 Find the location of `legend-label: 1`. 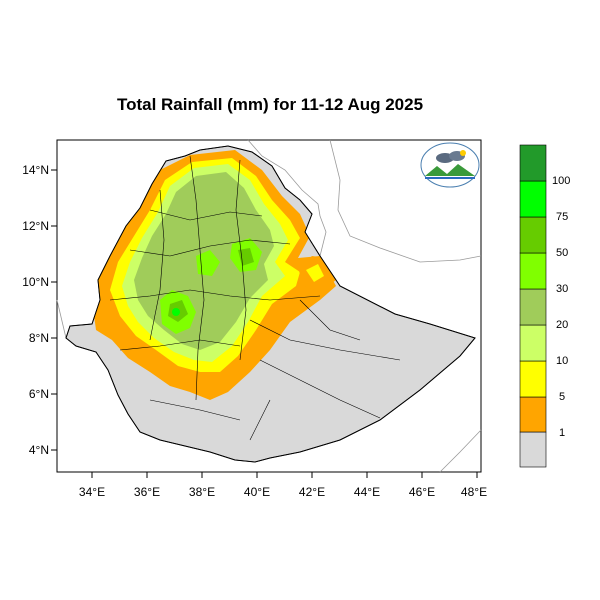

legend-label: 1 is located at coordinates (562, 433).